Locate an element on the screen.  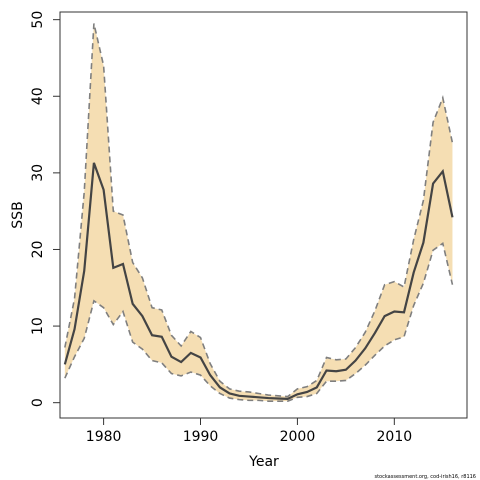
y-axis: 0 10 20 30 40 50 is located at coordinates (45, 209).